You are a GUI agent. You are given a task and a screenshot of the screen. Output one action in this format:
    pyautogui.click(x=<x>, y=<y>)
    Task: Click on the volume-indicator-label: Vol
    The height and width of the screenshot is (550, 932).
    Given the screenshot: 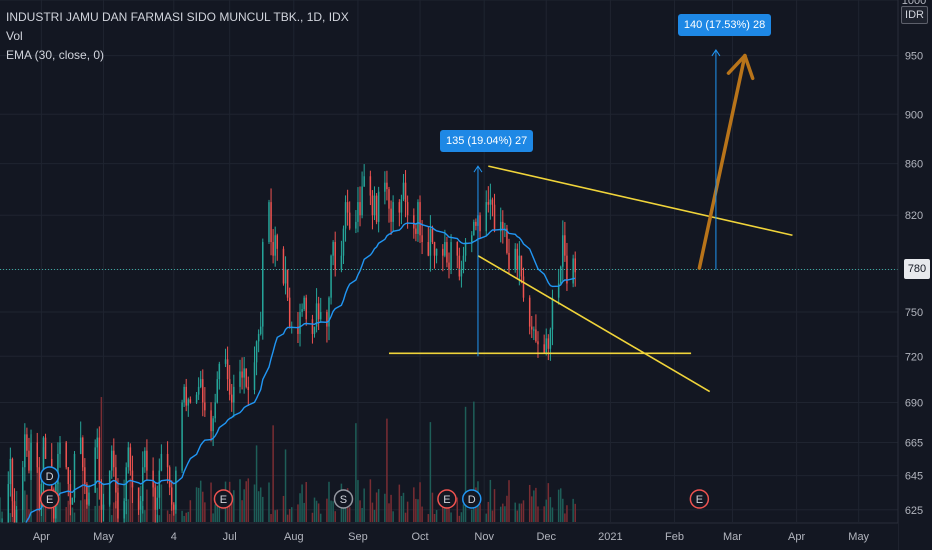 What is the action you would take?
    pyautogui.click(x=14, y=36)
    